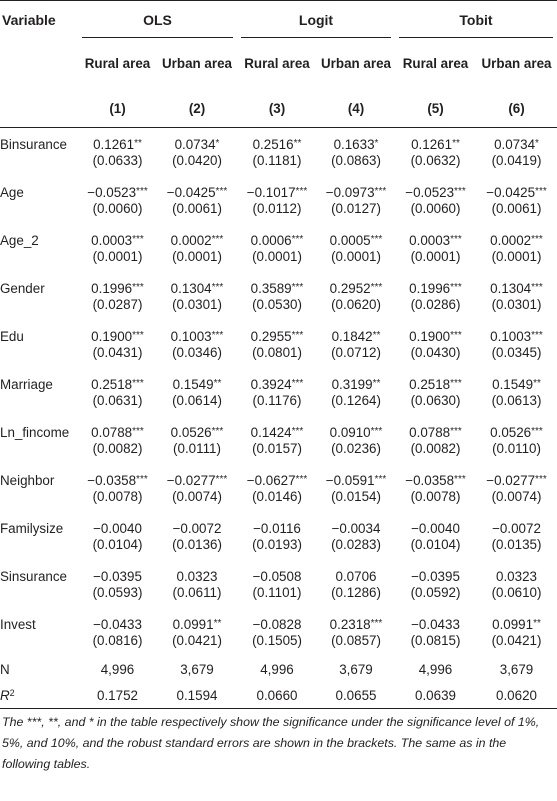 The width and height of the screenshot is (557, 801). Describe the element at coordinates (516, 304) in the screenshot. I see `standard-error-cell: (0.0301)` at that location.